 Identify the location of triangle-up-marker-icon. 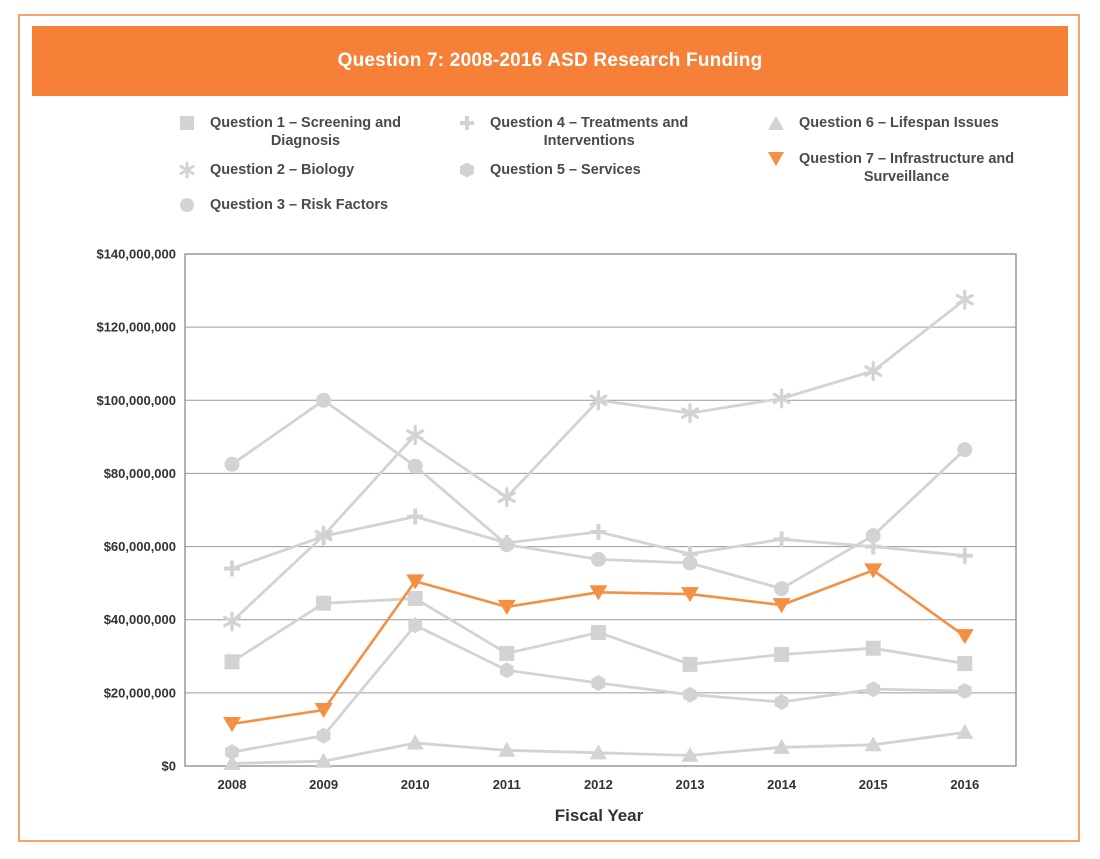
(776, 123).